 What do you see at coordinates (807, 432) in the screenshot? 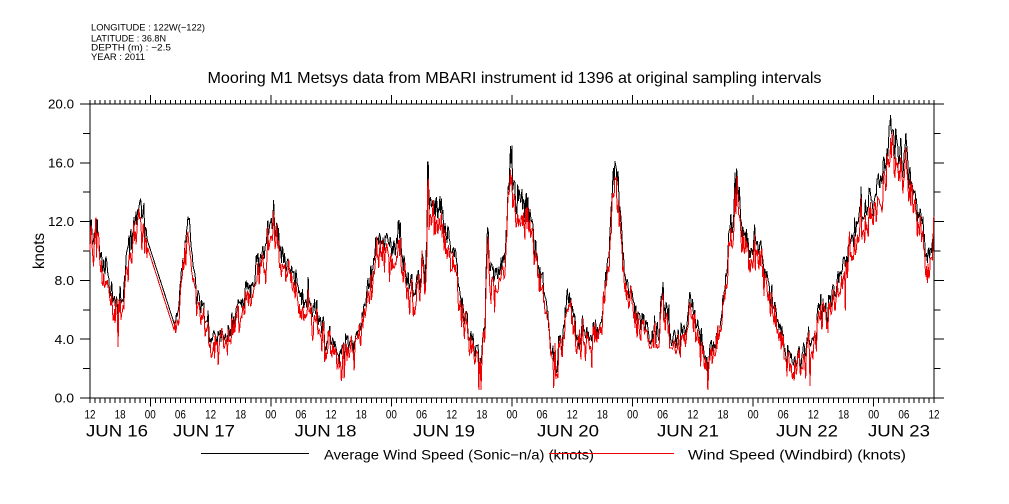
I see `svg-text: JUN 22` at bounding box center [807, 432].